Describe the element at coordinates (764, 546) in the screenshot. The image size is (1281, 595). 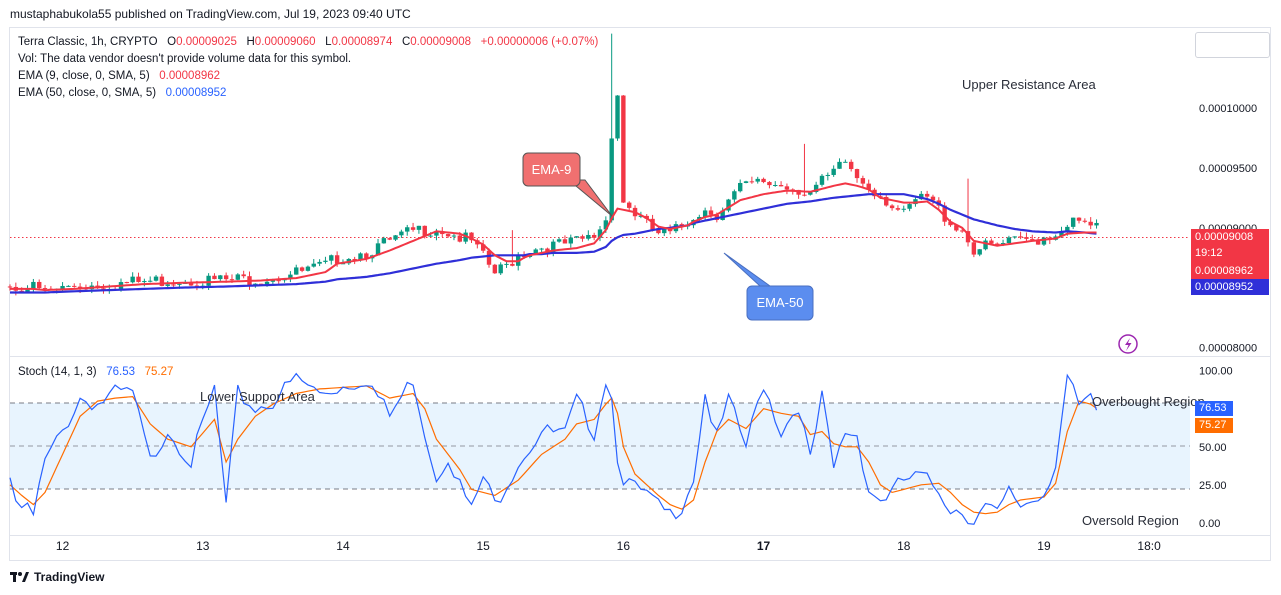
I see `time-axis-label: 17` at that location.